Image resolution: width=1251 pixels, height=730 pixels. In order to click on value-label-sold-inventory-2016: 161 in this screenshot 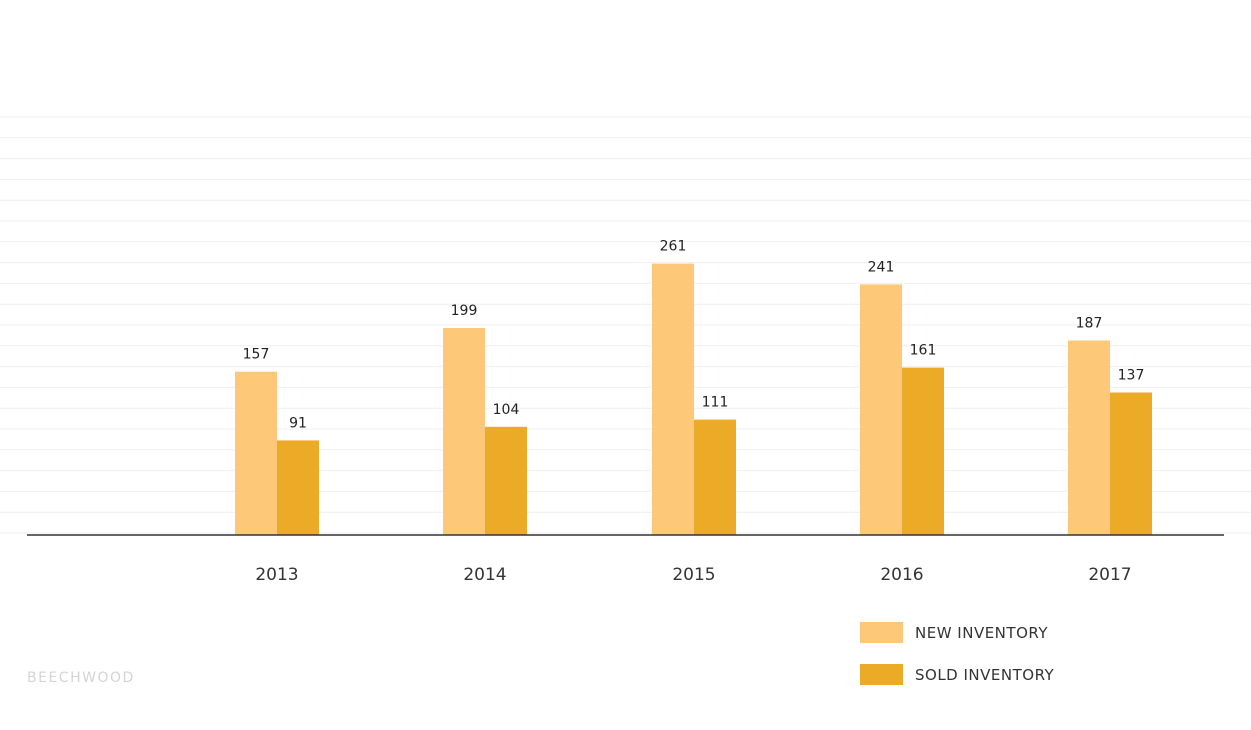, I will do `click(923, 351)`.